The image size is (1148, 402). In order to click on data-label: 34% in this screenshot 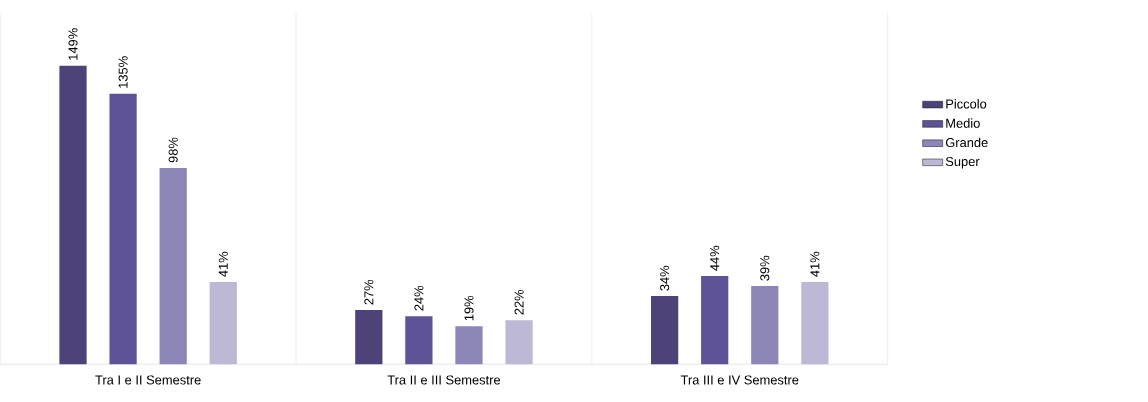, I will do `click(665, 278)`.